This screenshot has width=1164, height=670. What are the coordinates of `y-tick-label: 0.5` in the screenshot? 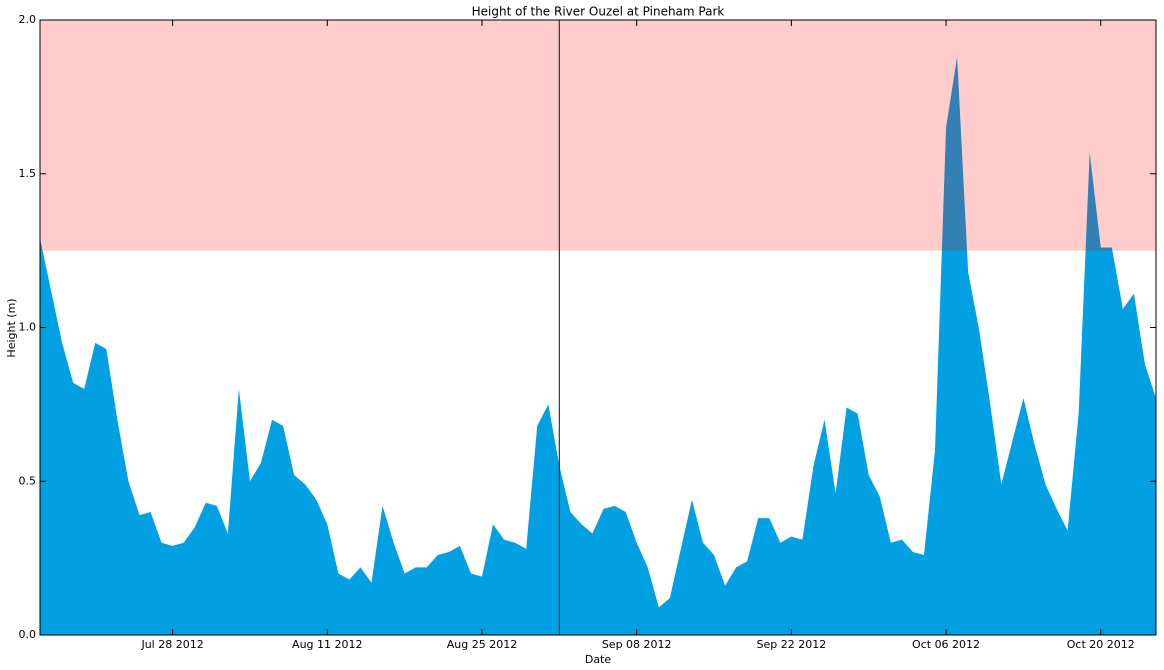 It's located at (28, 480).